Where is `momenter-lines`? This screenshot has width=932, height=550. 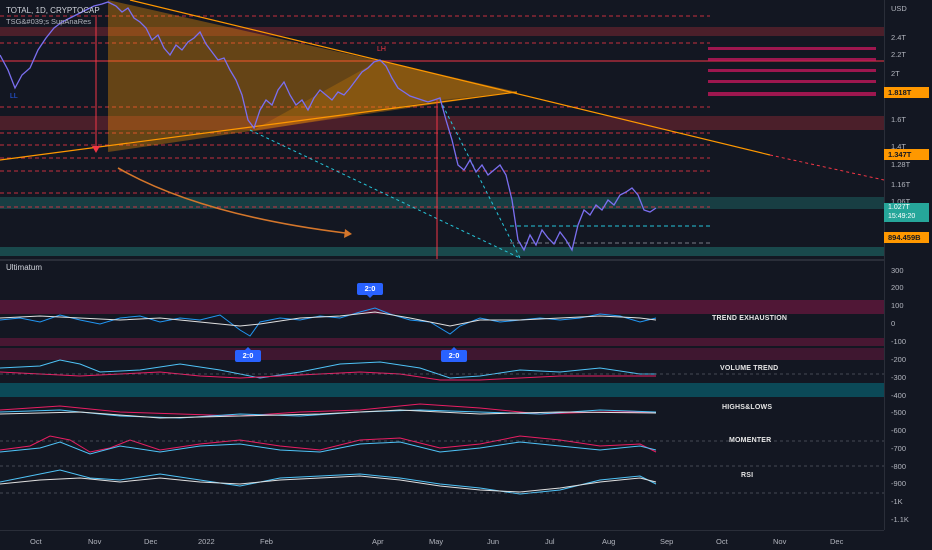 momenter-lines is located at coordinates (328, 445).